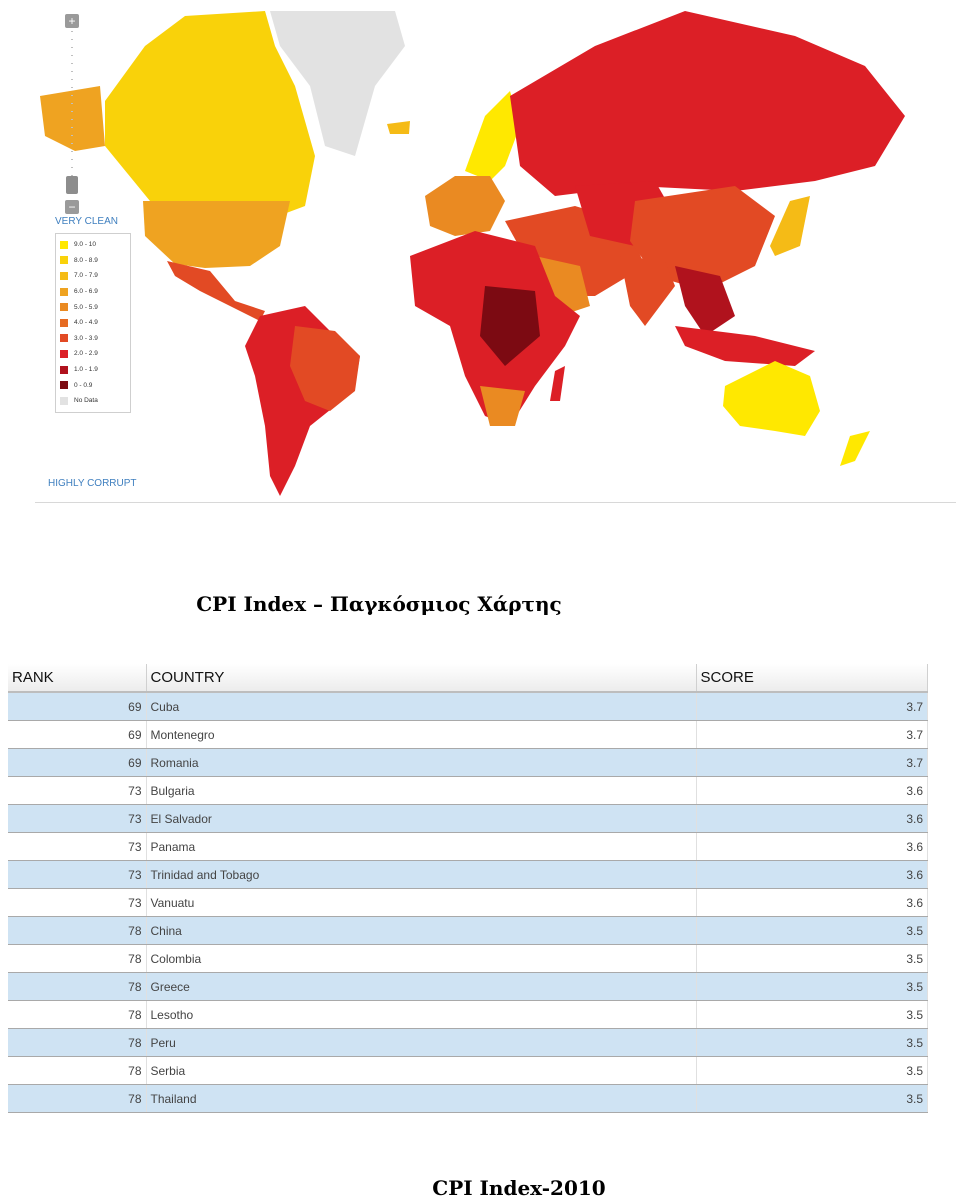 The width and height of the screenshot is (960, 1200). What do you see at coordinates (468, 874) in the screenshot?
I see `table-row: 73 Trinidad and Tobago 3.6` at bounding box center [468, 874].